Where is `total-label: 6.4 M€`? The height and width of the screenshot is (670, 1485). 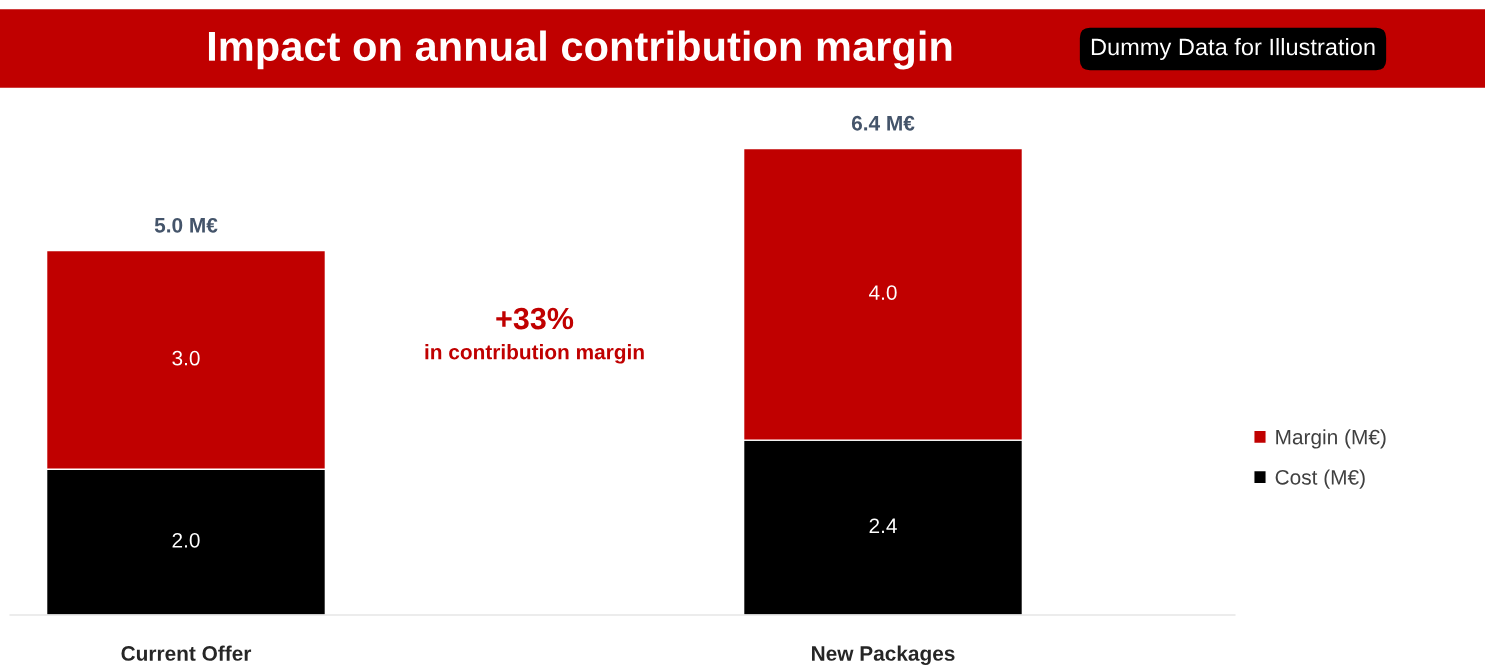 total-label: 6.4 M€ is located at coordinates (883, 123).